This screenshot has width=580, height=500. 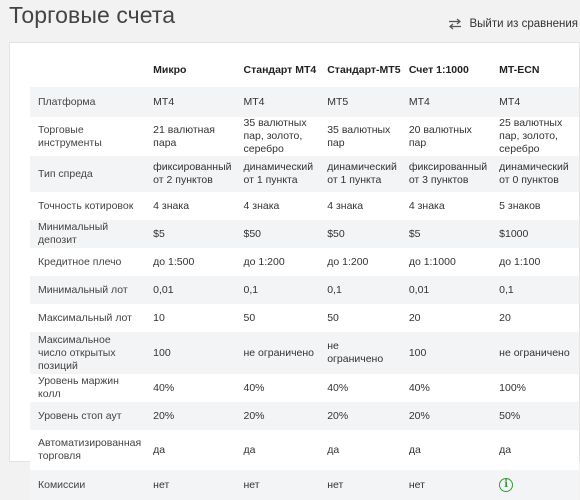 I want to click on table-cell: фиксированный от 3 пунктов, so click(x=448, y=173).